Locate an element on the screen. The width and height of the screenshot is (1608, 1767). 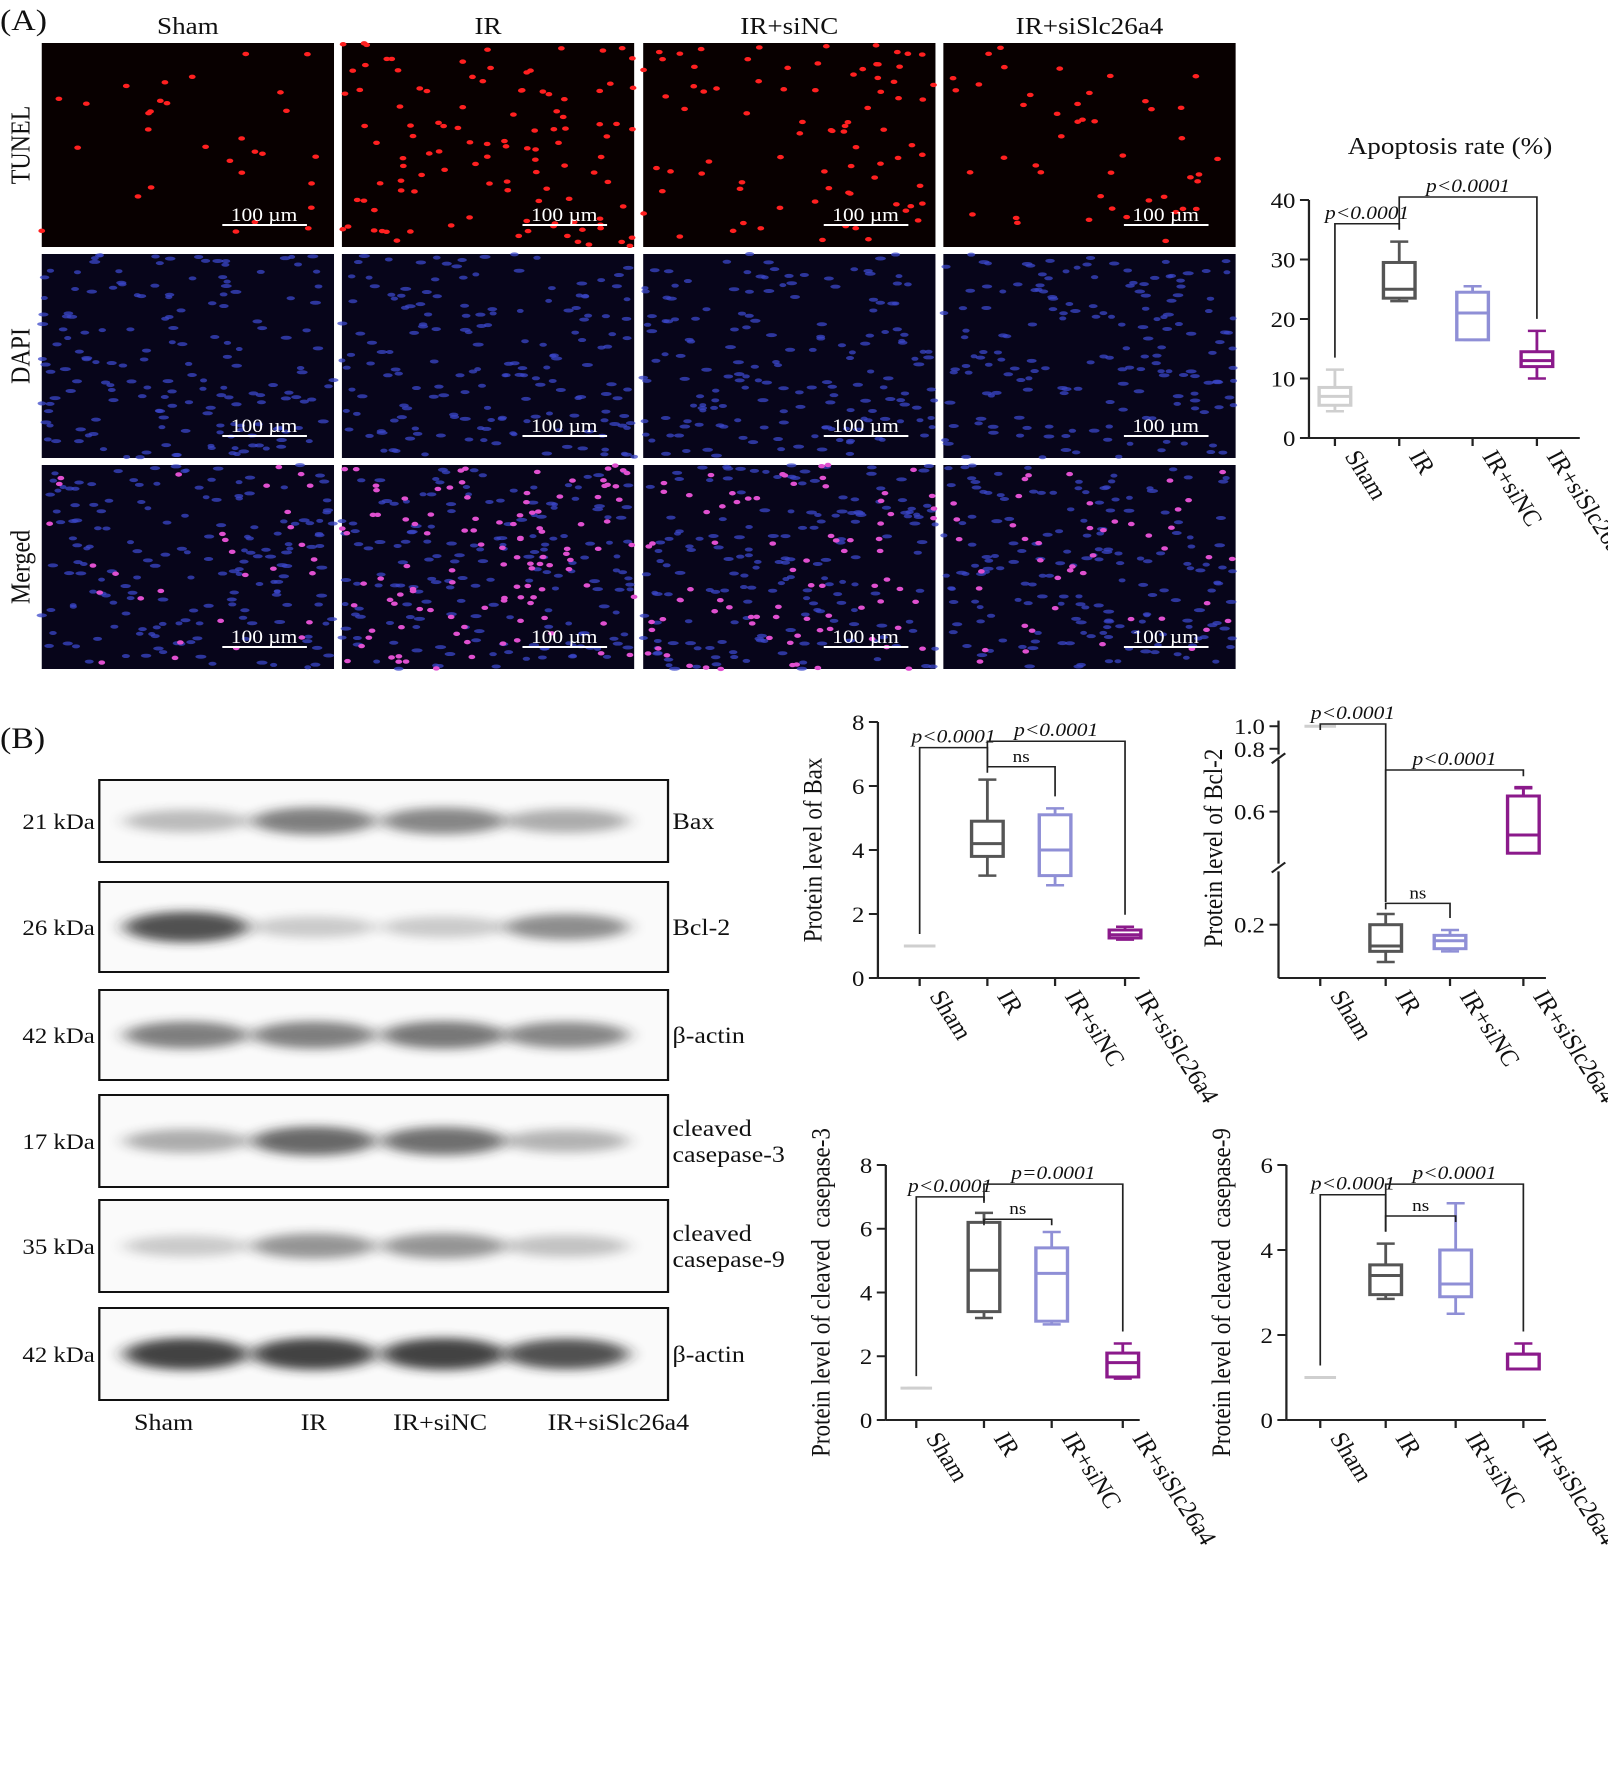
y-tick-label: 4 is located at coordinates (1266, 1251).